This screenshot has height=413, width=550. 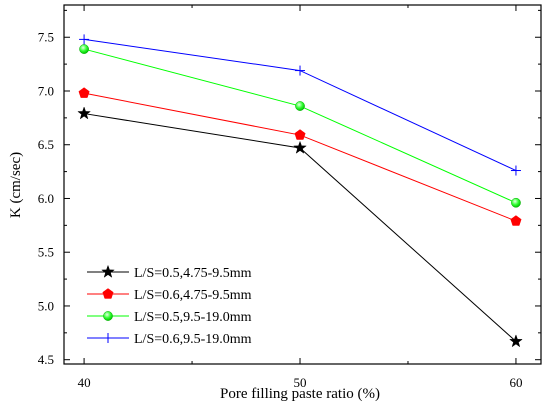 I want to click on legend-label: L/S=0.5,9.5-19.0mm, so click(x=193, y=317).